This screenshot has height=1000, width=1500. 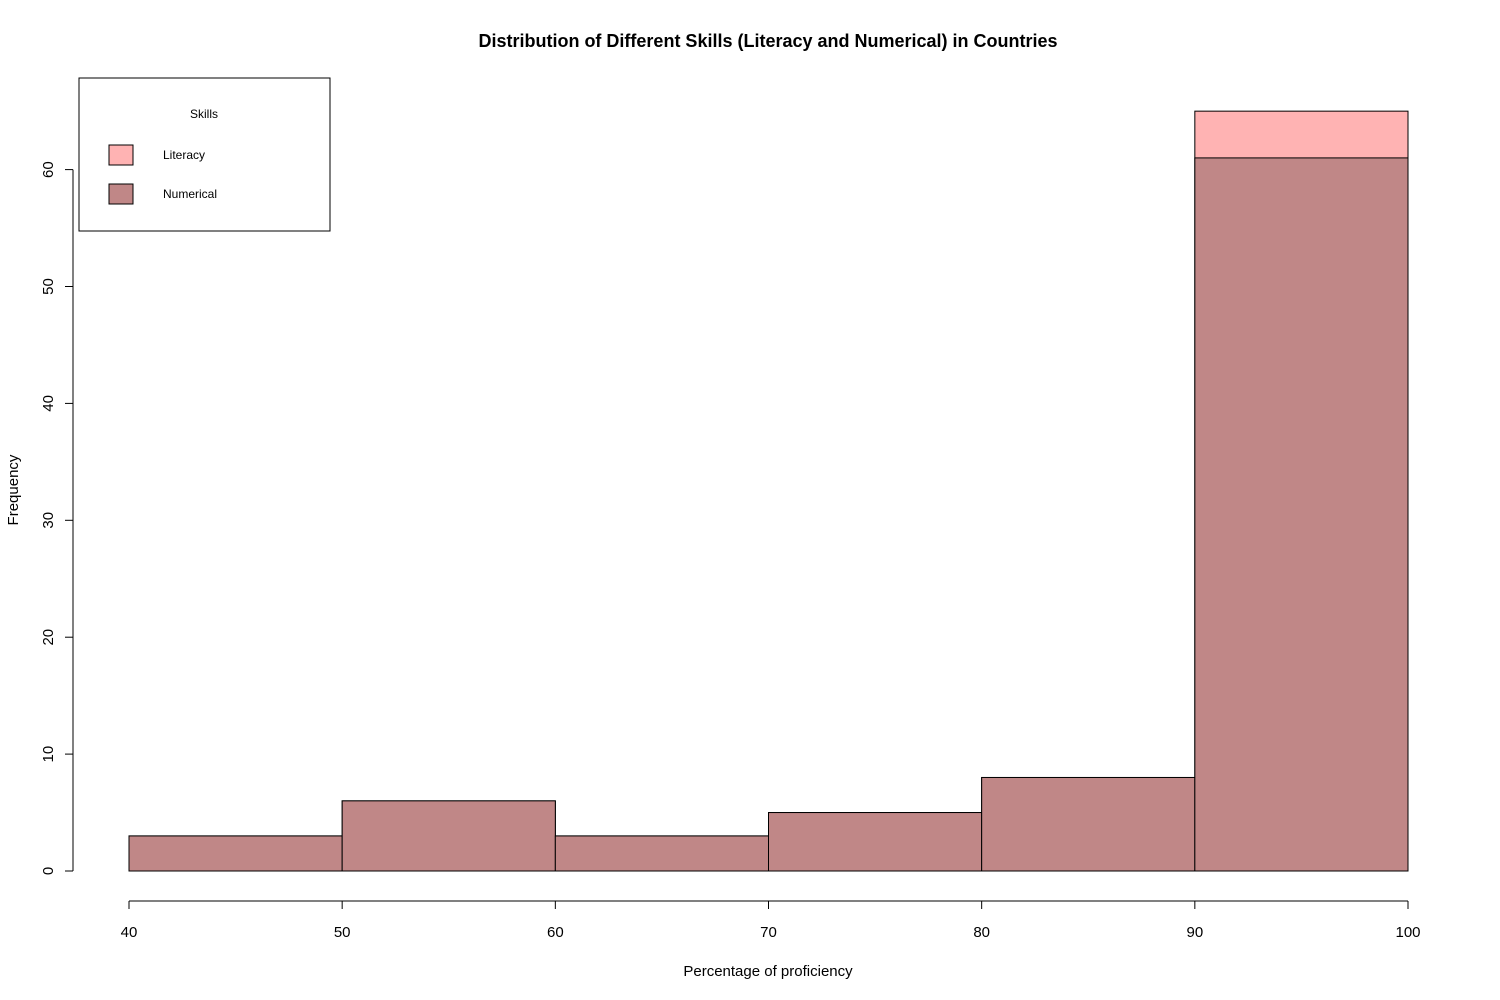 What do you see at coordinates (1194, 932) in the screenshot?
I see `x-tick-label: 90` at bounding box center [1194, 932].